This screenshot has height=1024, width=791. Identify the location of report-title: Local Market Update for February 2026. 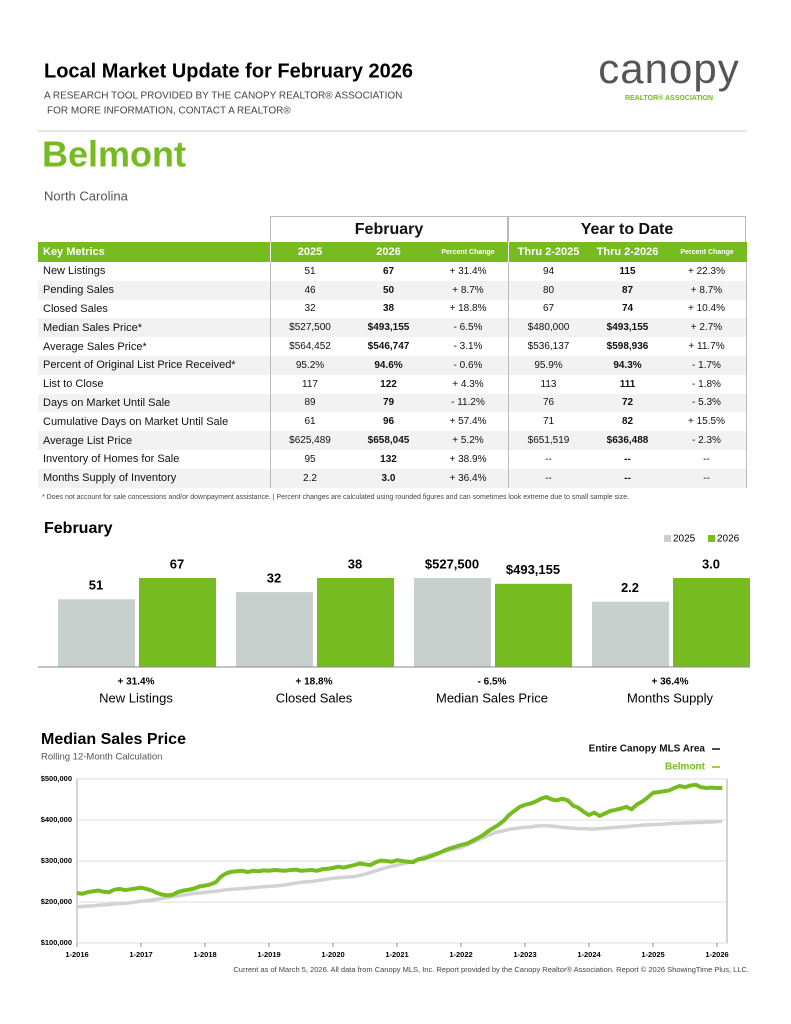
(228, 71).